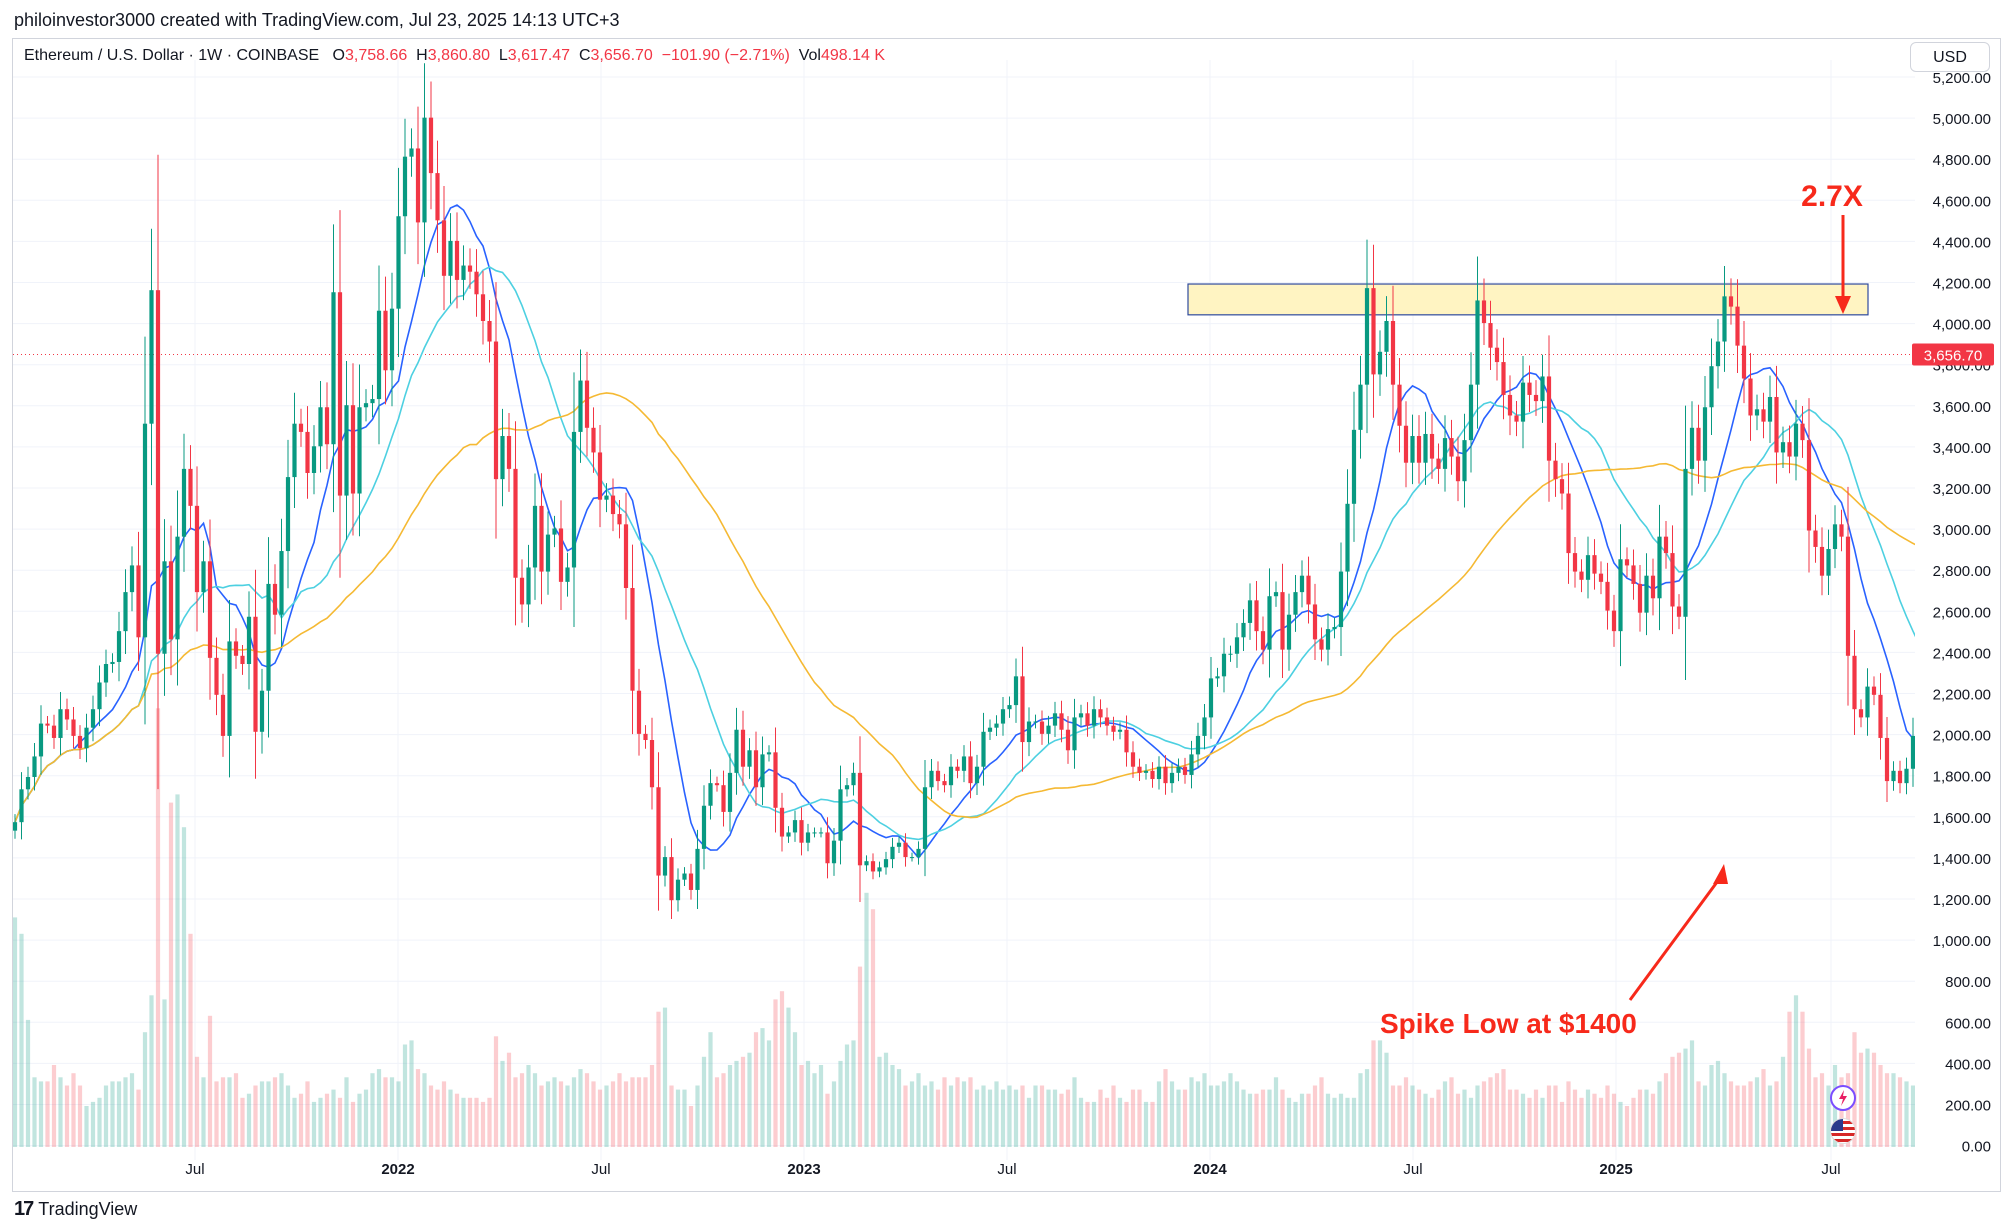 This screenshot has height=1228, width=2012. I want to click on price-tick-label: 2,200.00, so click(1962, 695).